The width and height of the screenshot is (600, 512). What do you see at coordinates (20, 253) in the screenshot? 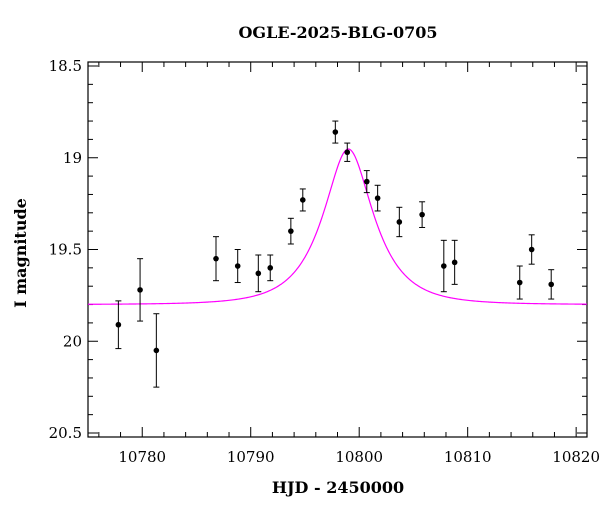
I see `y-axis-label: I magnitude` at bounding box center [20, 253].